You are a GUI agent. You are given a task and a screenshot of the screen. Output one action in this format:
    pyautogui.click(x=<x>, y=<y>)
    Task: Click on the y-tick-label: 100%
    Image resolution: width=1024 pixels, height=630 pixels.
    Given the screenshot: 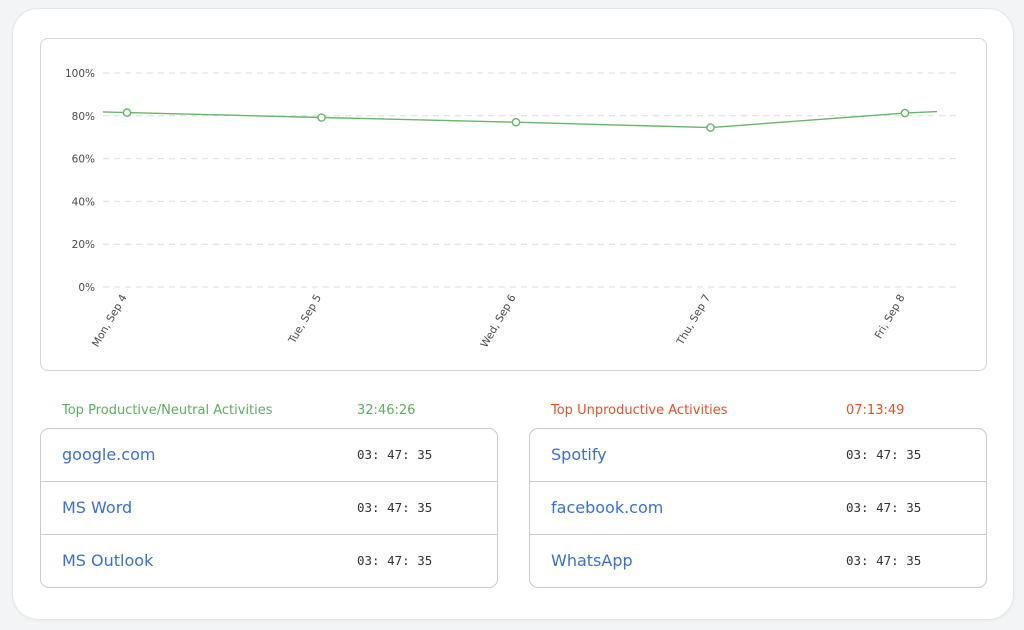 What is the action you would take?
    pyautogui.click(x=80, y=74)
    